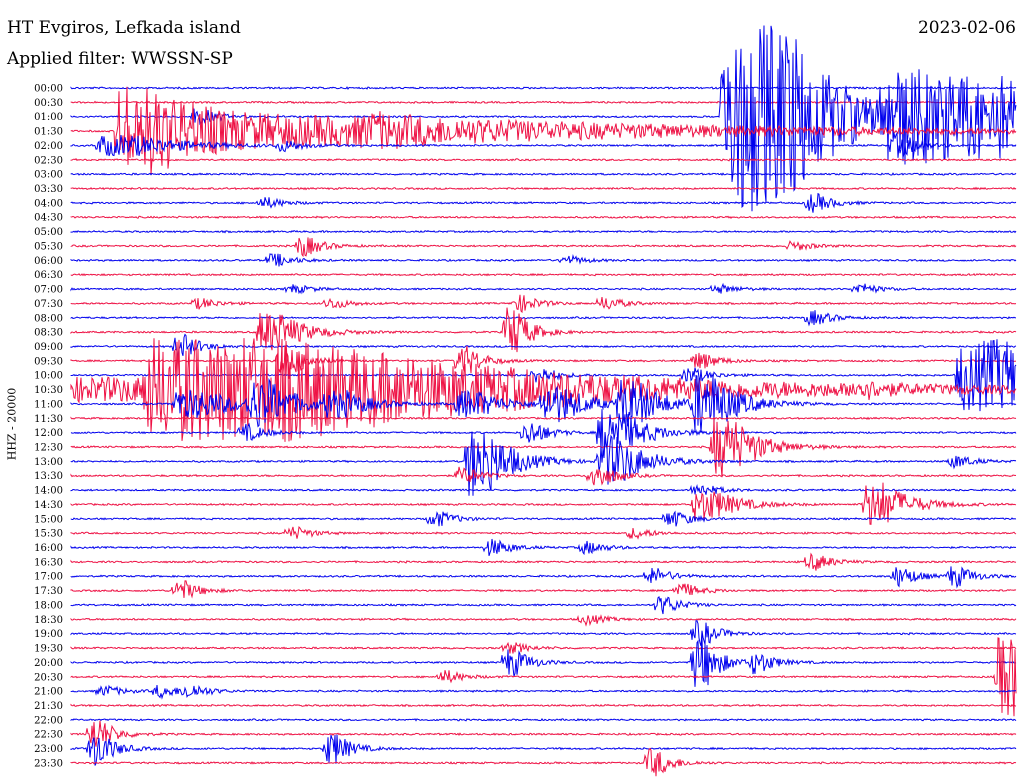 This screenshot has width=1024, height=780. I want to click on tick-label: 21:30, so click(48, 706).